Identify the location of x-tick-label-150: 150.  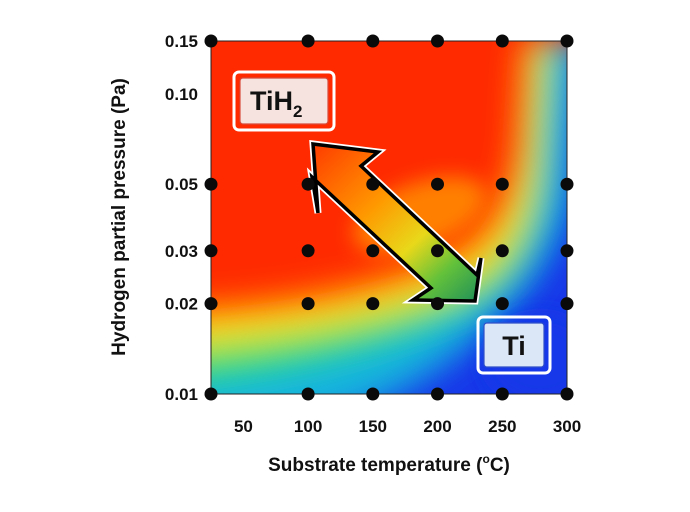
(373, 426).